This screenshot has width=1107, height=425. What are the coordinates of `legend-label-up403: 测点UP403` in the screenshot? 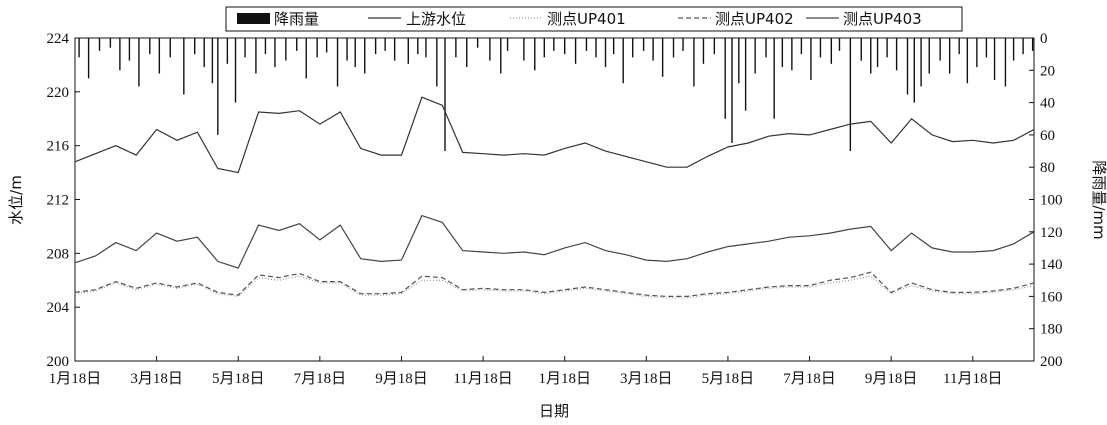 It's located at (882, 19).